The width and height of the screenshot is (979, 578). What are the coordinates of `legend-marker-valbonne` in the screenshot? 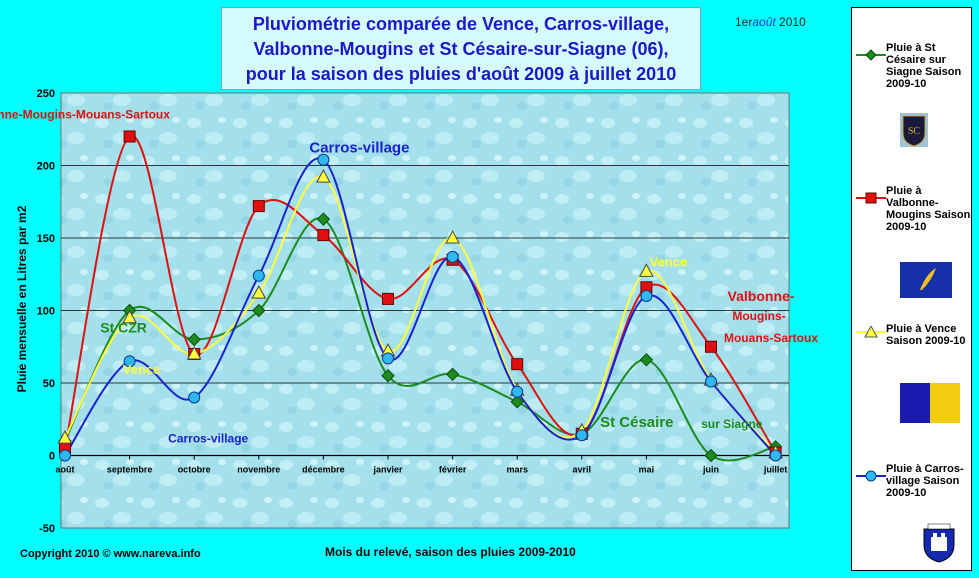 It's located at (871, 198).